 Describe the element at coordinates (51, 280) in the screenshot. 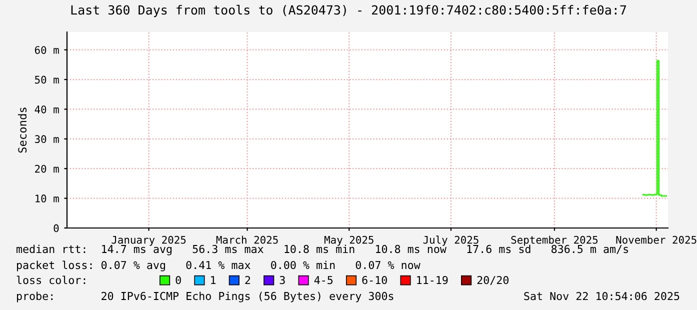

I see `legend-title: loss color:` at that location.